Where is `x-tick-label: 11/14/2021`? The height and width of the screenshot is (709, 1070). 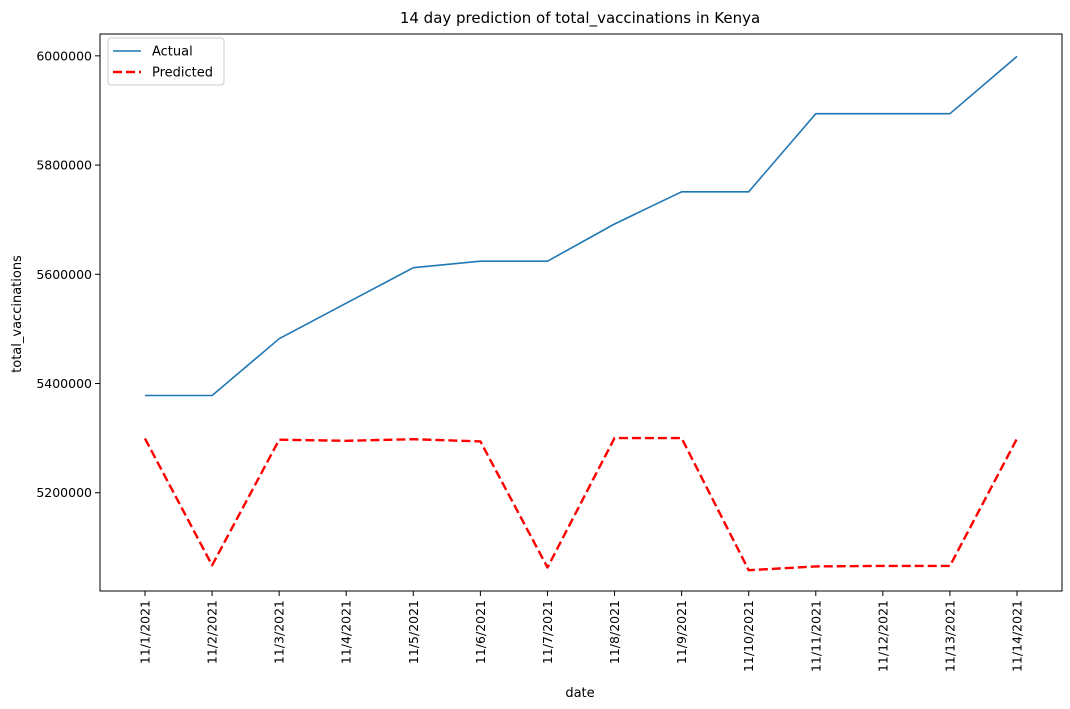
x-tick-label: 11/14/2021 is located at coordinates (1017, 636).